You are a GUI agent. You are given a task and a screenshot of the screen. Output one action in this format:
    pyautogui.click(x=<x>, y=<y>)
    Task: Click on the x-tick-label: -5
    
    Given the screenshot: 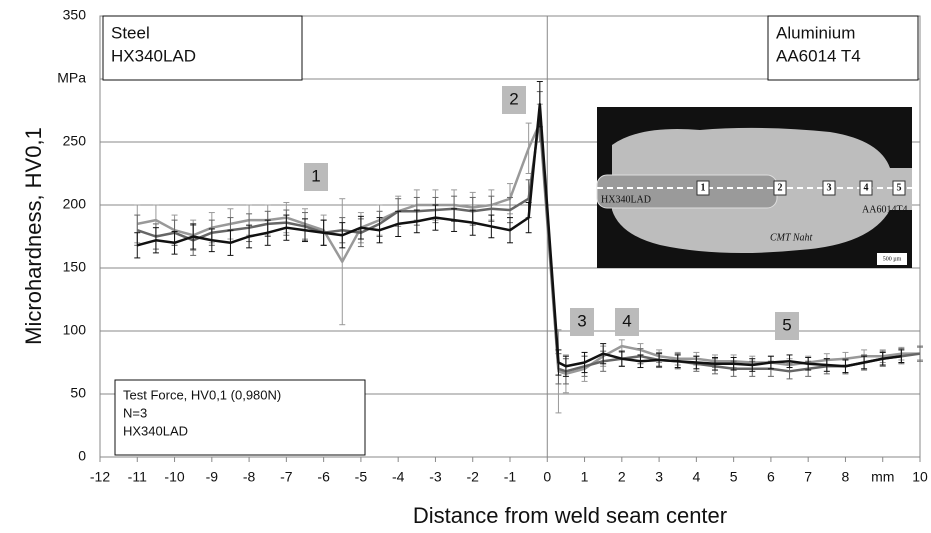 What is the action you would take?
    pyautogui.click(x=361, y=477)
    